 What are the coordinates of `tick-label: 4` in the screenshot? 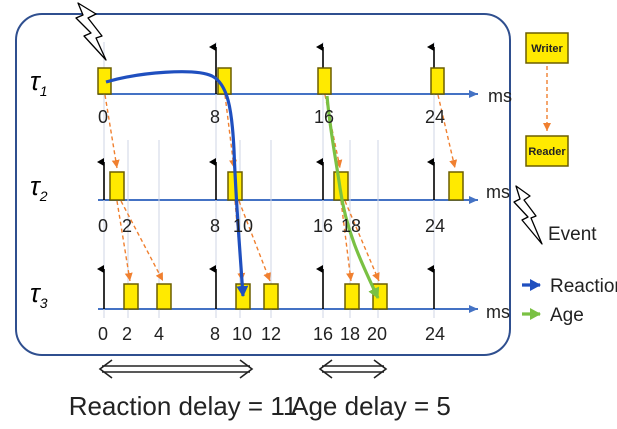 It's located at (159, 334).